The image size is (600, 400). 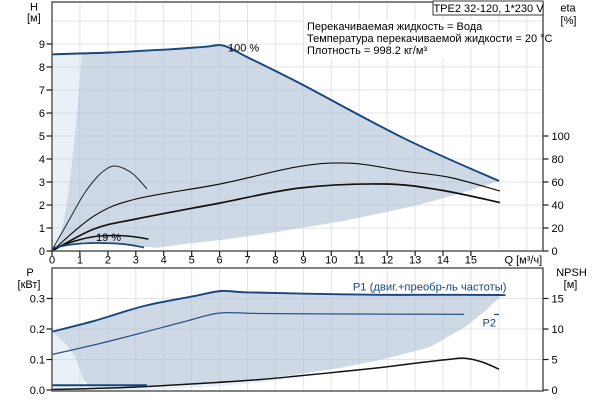 I want to click on svg-text: 13, so click(x=415, y=261).